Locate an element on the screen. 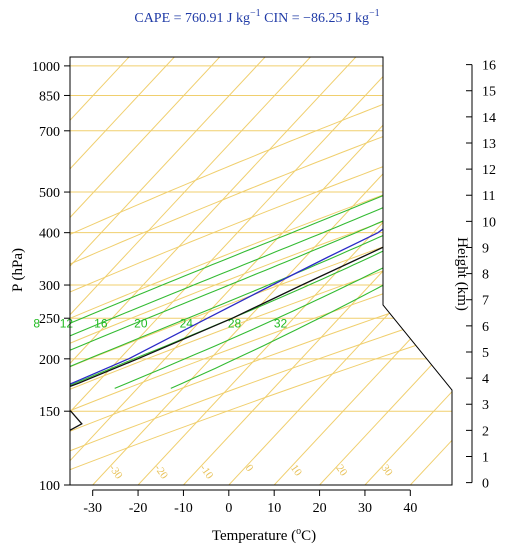  saturated-adiabat-label-28: 28 is located at coordinates (235, 323).